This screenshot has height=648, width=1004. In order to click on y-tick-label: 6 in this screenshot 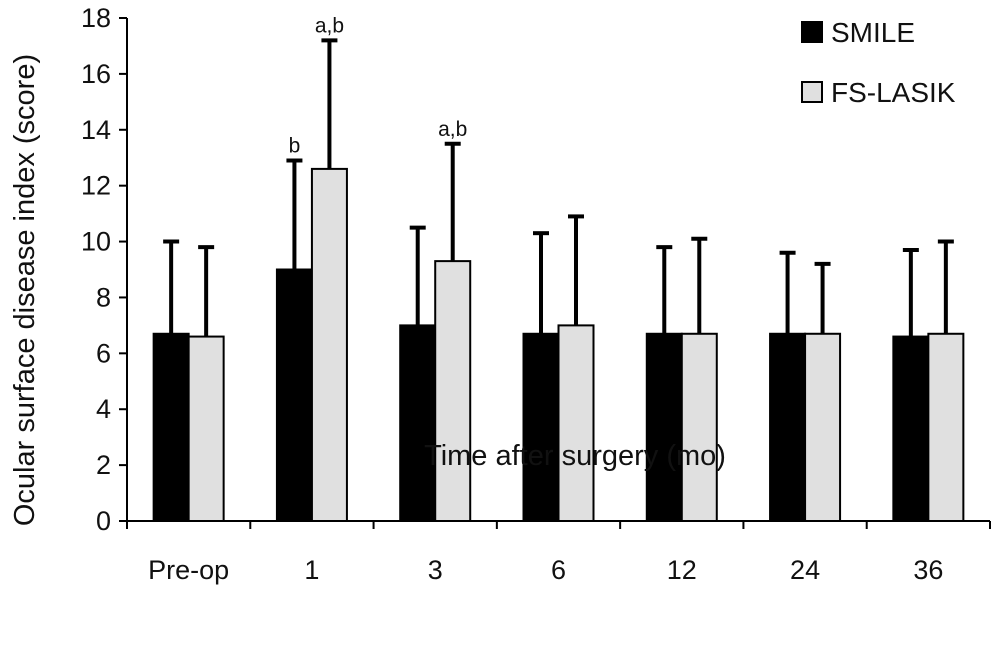, I will do `click(103, 353)`.